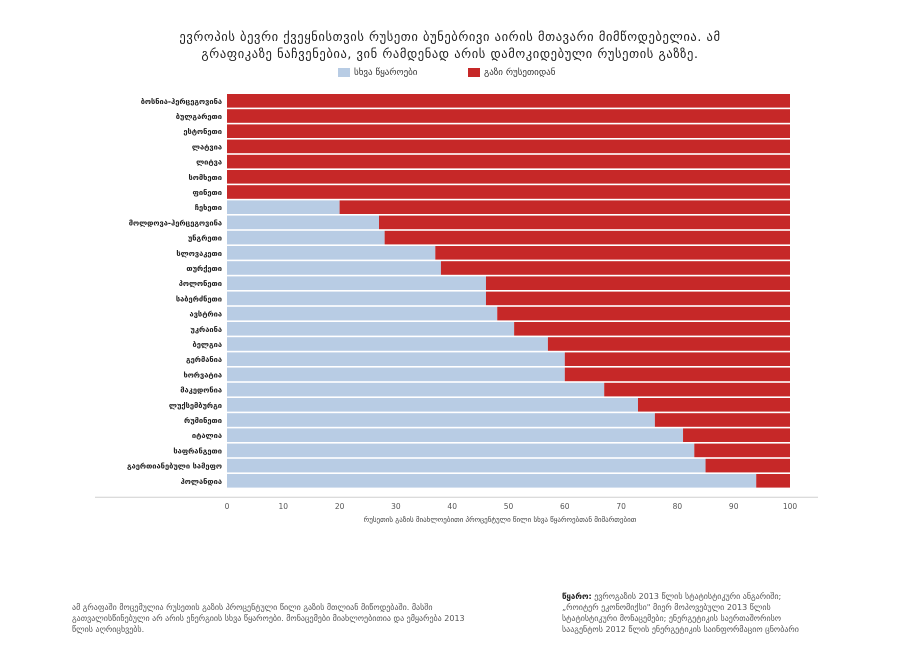  What do you see at coordinates (204, 268) in the screenshot?
I see `category-label: თურქეთი` at bounding box center [204, 268].